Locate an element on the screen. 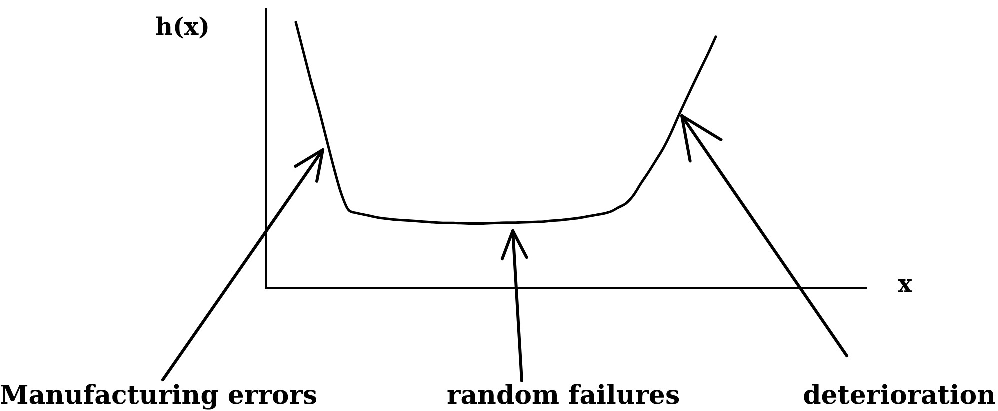  y-axis-title: h(x) is located at coordinates (183, 26).